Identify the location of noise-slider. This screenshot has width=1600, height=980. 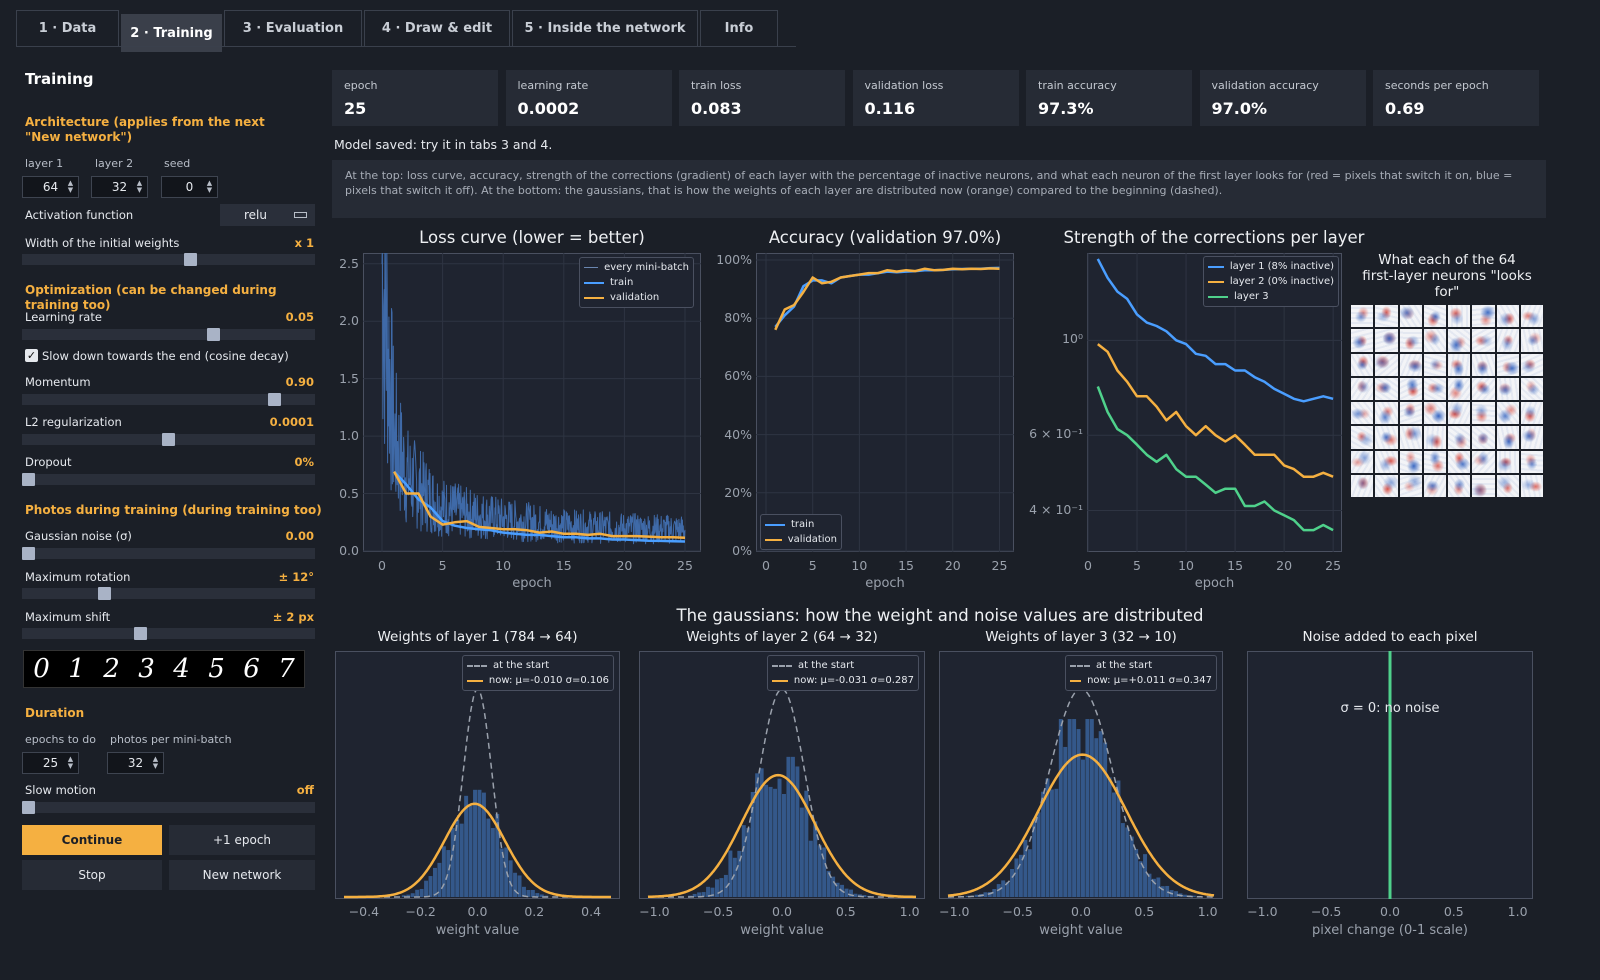
(168, 553).